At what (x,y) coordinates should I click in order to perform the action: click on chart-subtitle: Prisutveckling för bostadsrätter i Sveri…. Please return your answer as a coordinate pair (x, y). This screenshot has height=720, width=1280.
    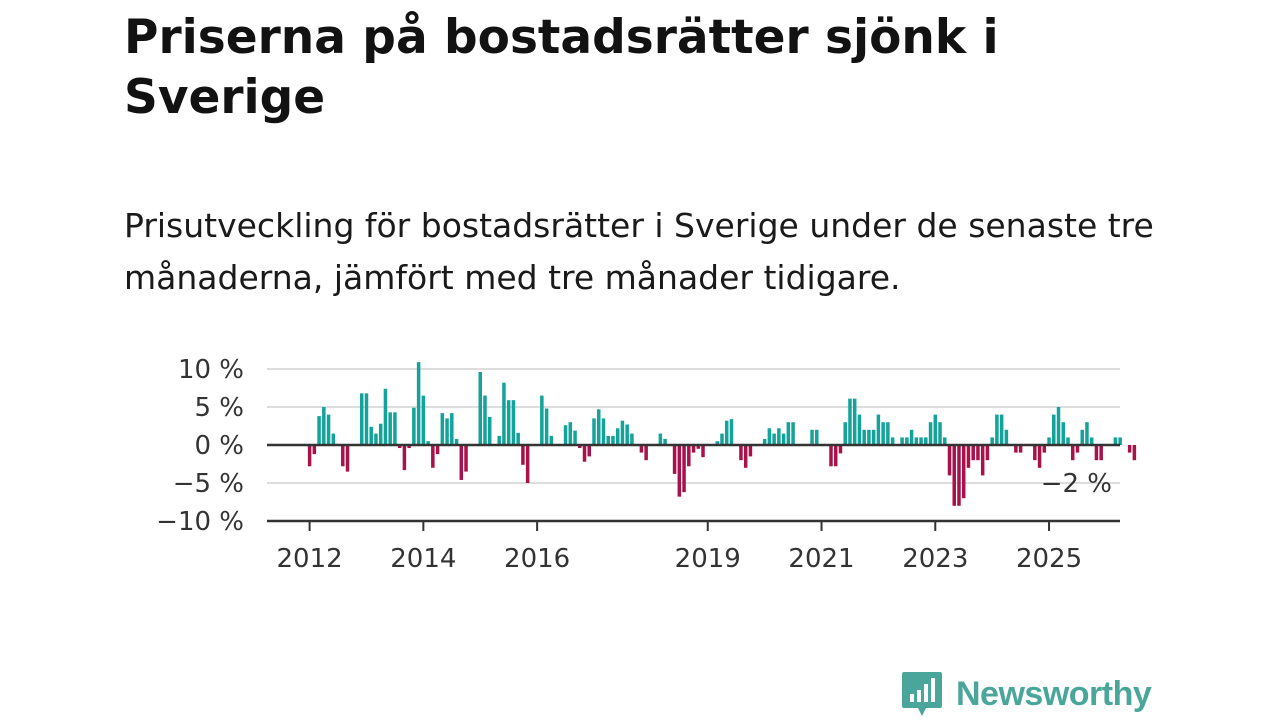
    Looking at the image, I should click on (639, 251).